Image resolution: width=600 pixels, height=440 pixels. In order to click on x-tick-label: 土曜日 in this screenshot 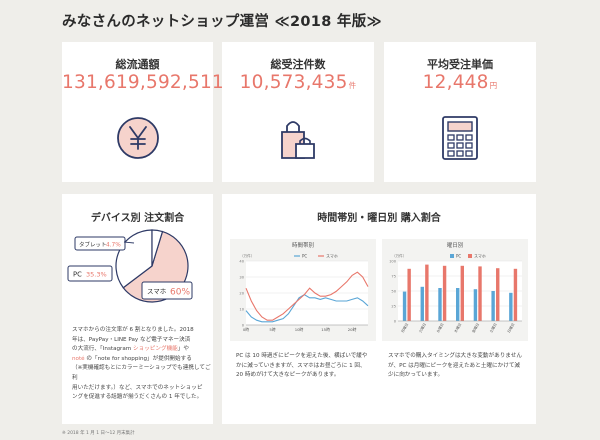, I will do `click(493, 328)`.